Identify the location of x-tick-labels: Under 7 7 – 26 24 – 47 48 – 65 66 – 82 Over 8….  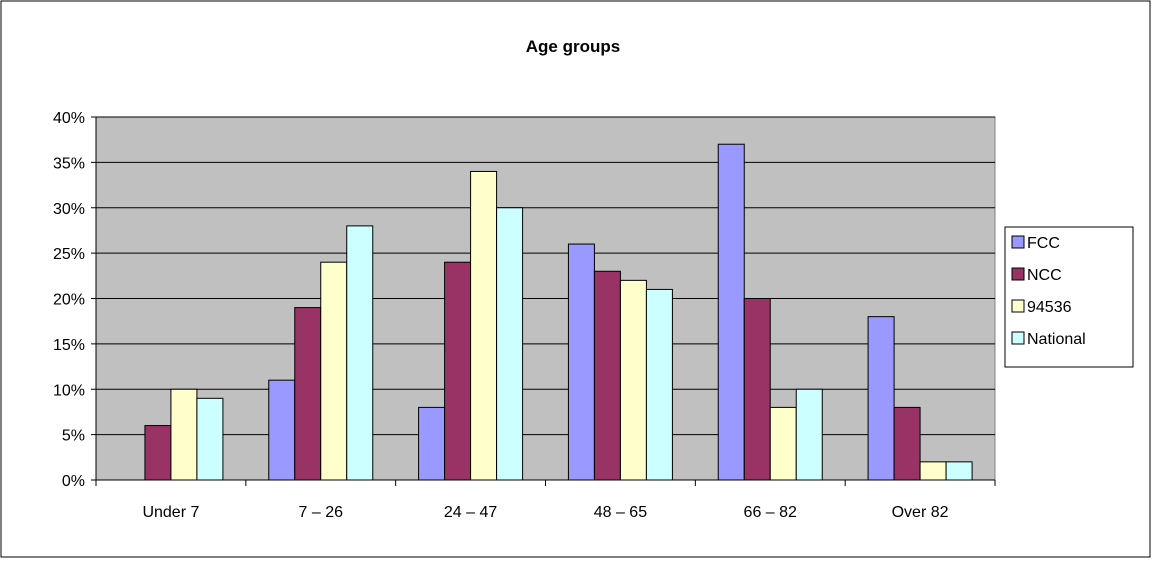
(545, 512).